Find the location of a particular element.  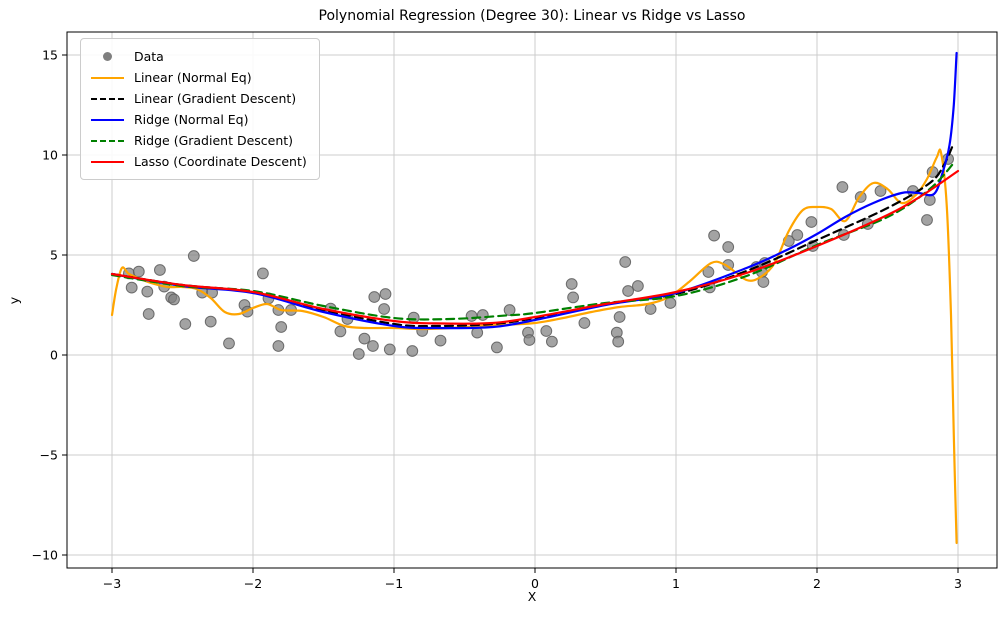

y-tick-label: 0 is located at coordinates (54, 355).